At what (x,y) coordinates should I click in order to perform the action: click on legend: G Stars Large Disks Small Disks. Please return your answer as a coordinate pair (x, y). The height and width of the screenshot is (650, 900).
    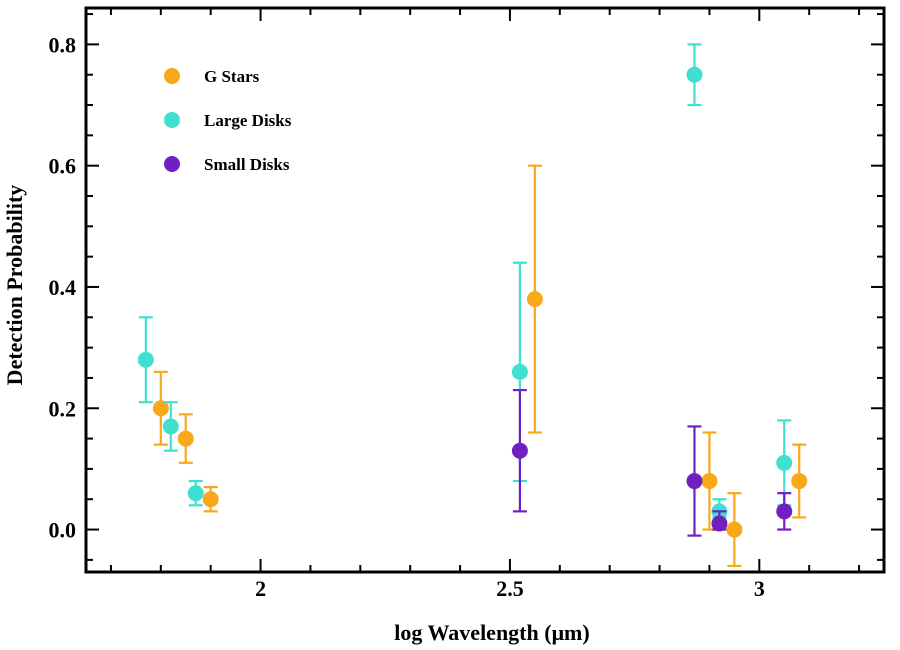
    Looking at the image, I should click on (228, 120).